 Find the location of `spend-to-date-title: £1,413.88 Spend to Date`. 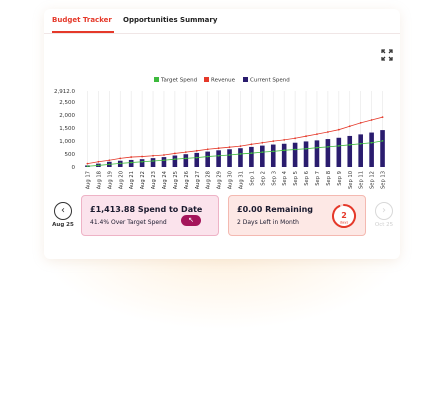

spend-to-date-title: £1,413.88 Spend to Date is located at coordinates (146, 209).